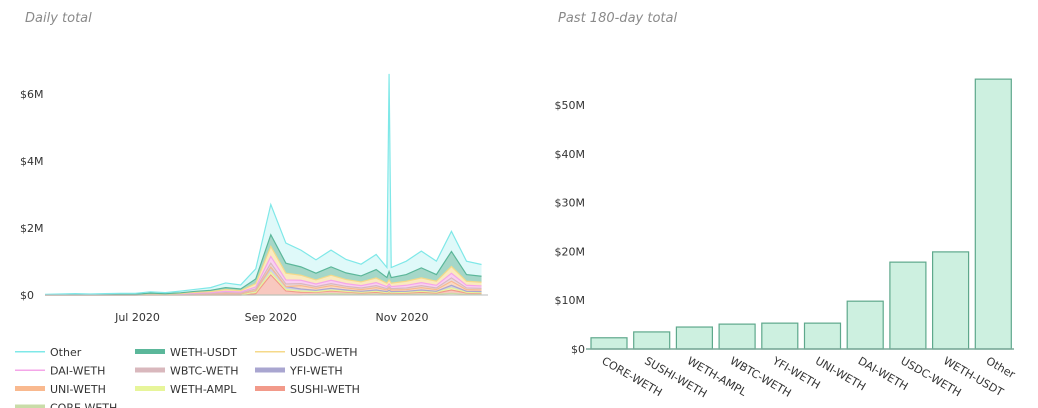  Describe the element at coordinates (150, 388) in the screenshot. I see `legend-swatch-weth-ampl` at that location.